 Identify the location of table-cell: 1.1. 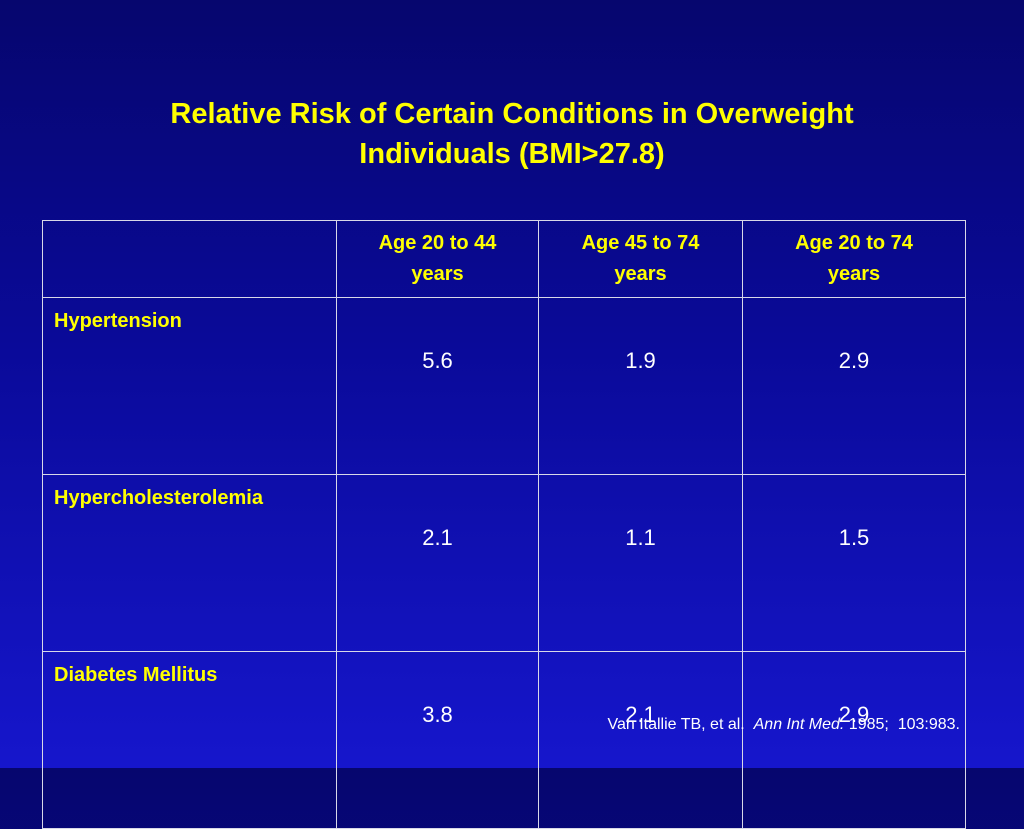
(640, 563).